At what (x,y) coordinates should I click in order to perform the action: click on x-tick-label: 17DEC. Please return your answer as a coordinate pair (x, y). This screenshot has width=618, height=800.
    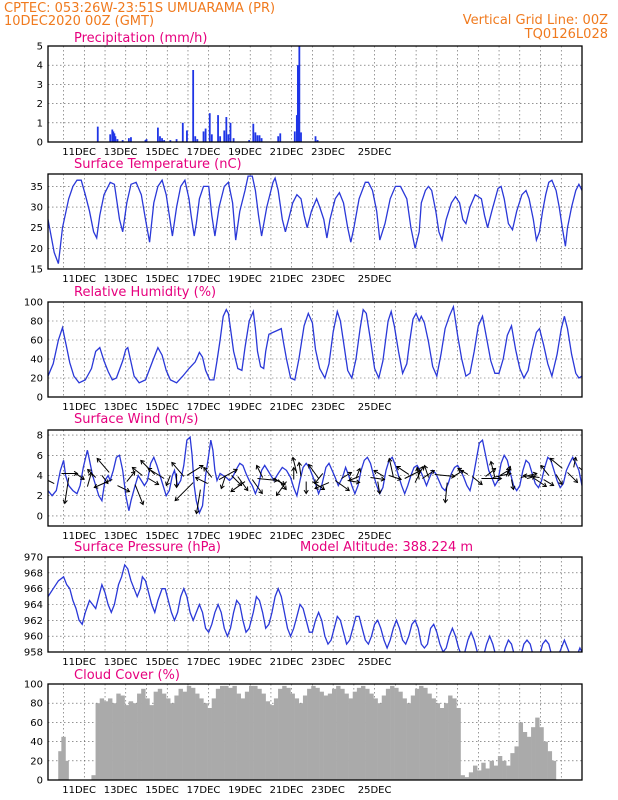
    Looking at the image, I should click on (204, 536).